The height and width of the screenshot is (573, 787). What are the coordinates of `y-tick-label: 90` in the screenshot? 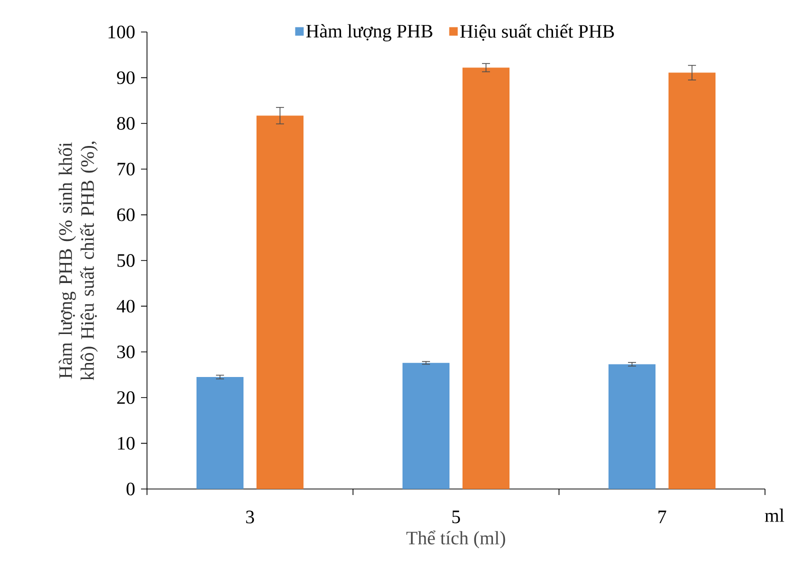 It's located at (126, 77).